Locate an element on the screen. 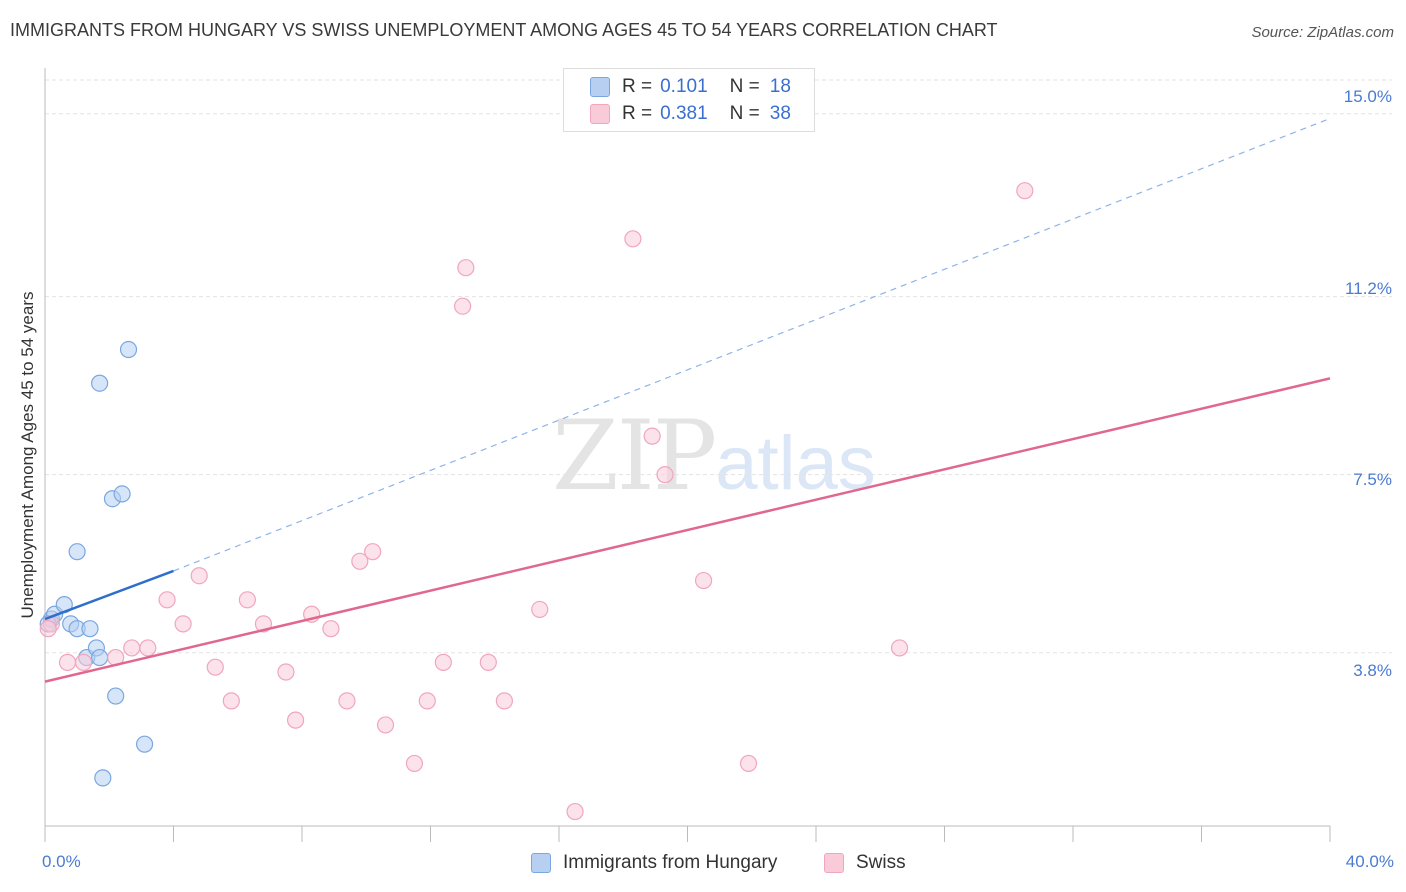  watermark: ZIPatlas is located at coordinates (714, 456).